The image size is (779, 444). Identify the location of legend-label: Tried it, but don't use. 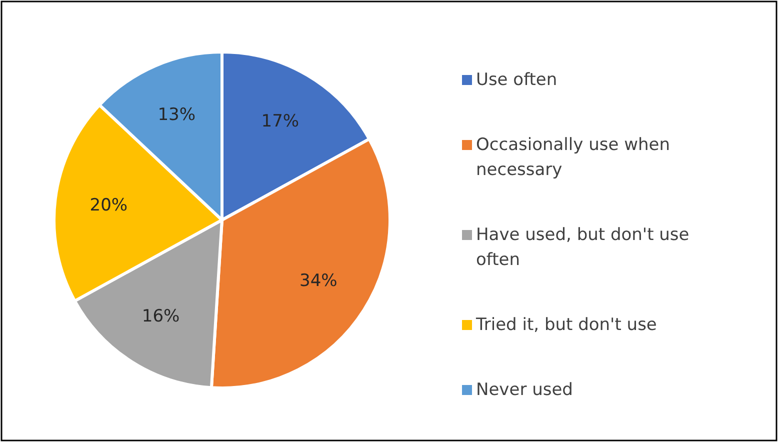
(566, 325).